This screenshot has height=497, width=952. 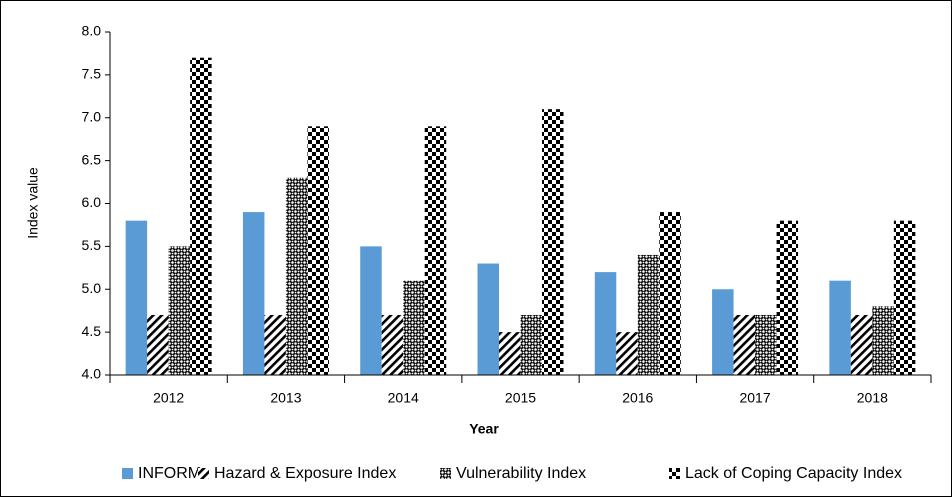 What do you see at coordinates (92, 245) in the screenshot?
I see `y-tick-label: 5.5` at bounding box center [92, 245].